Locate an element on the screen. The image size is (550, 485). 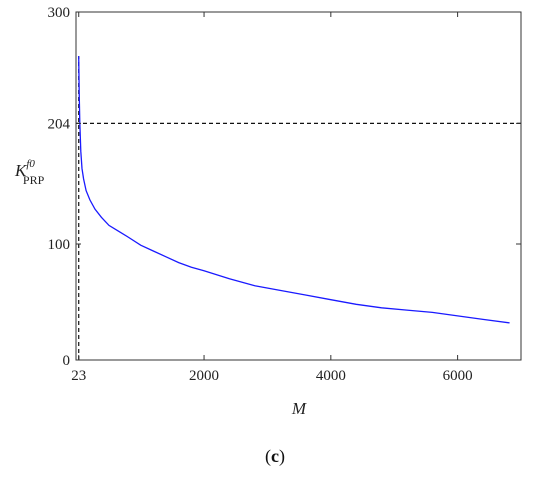
y-tick-label: 0 is located at coordinates (67, 361).